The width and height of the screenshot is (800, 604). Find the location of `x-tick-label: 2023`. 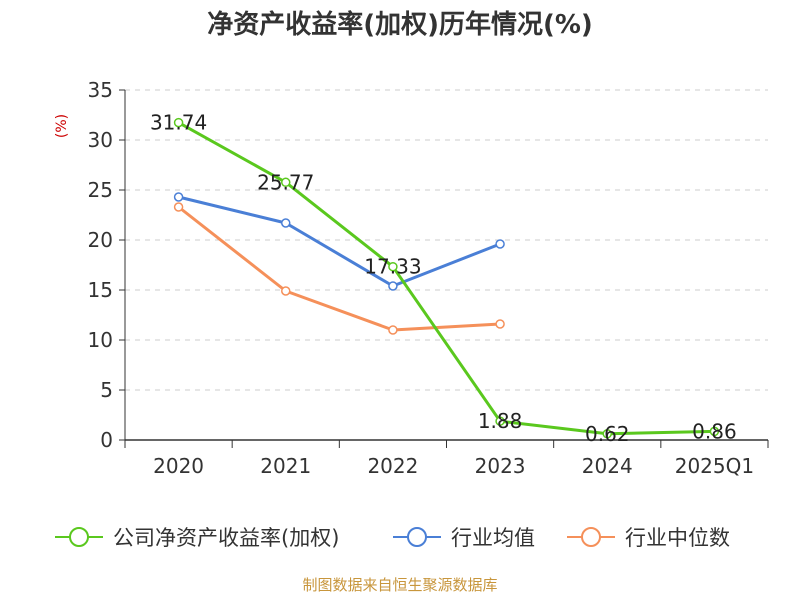

x-tick-label: 2023 is located at coordinates (500, 466).